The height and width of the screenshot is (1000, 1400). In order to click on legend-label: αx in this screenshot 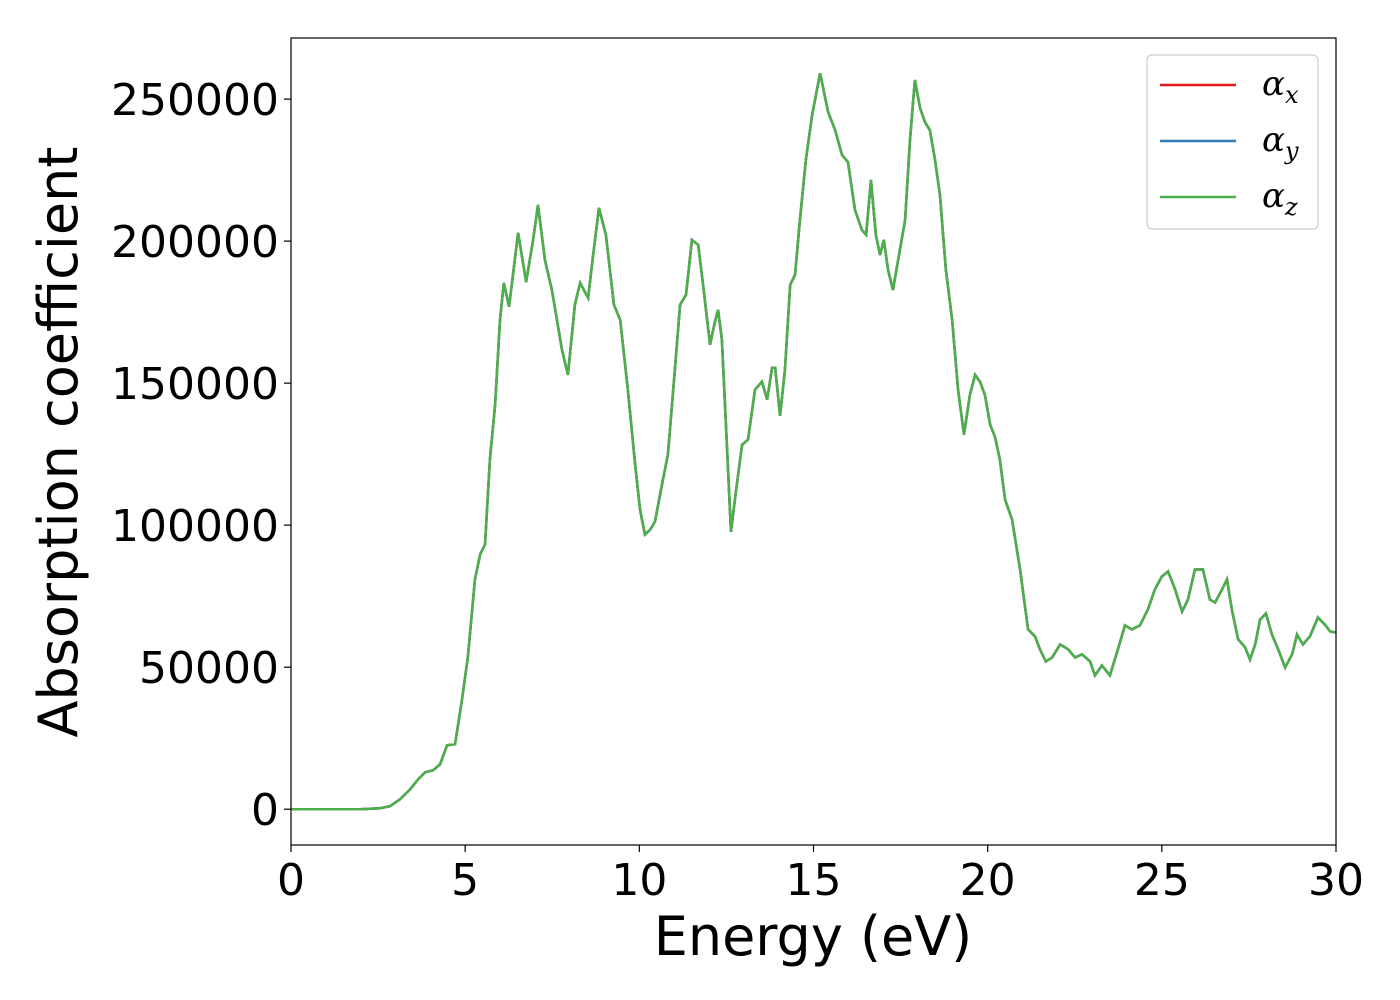, I will do `click(1280, 86)`.